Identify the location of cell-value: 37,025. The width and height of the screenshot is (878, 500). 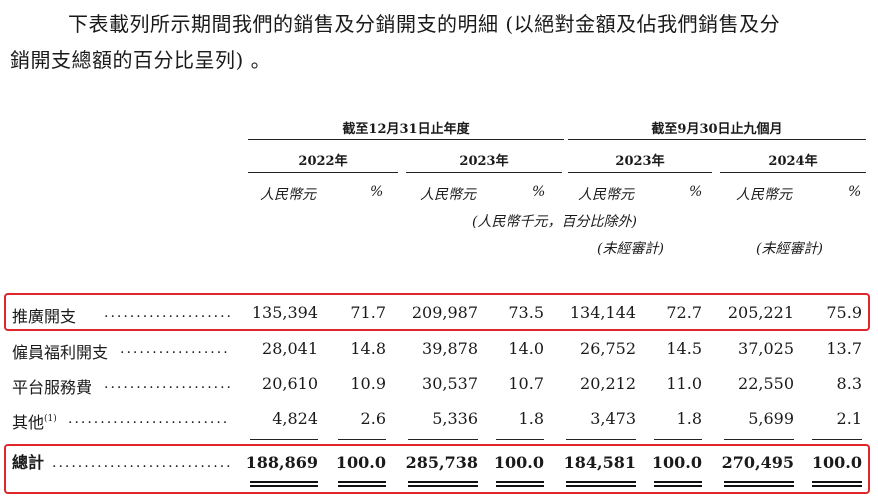
(766, 348).